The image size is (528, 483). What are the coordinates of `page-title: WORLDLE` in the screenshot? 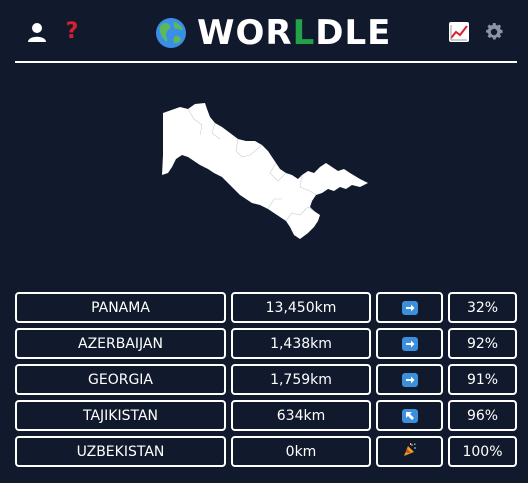 It's located at (294, 33).